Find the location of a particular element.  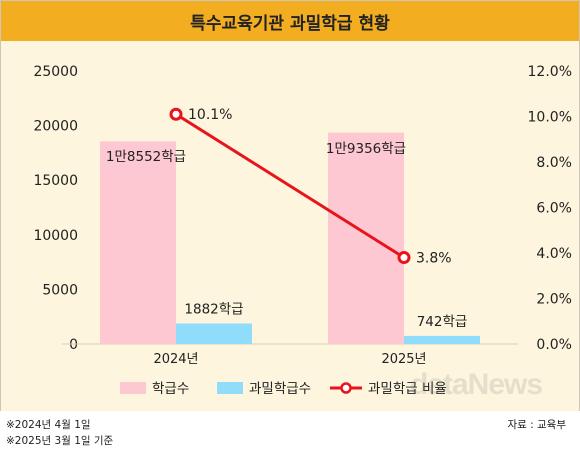

ratio-data-label: 3.8% is located at coordinates (434, 259).